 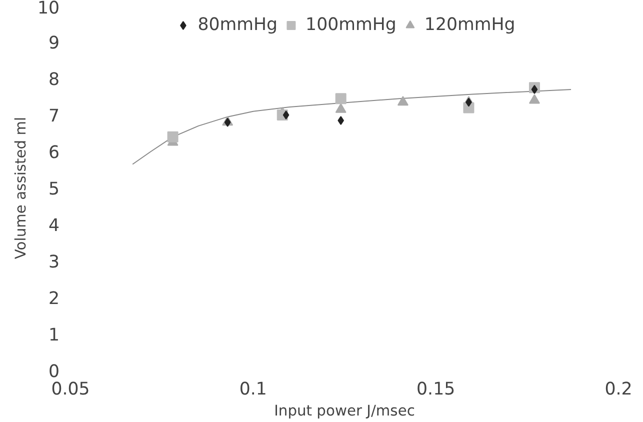 I want to click on x-tick-label: 0.15, so click(x=436, y=390).